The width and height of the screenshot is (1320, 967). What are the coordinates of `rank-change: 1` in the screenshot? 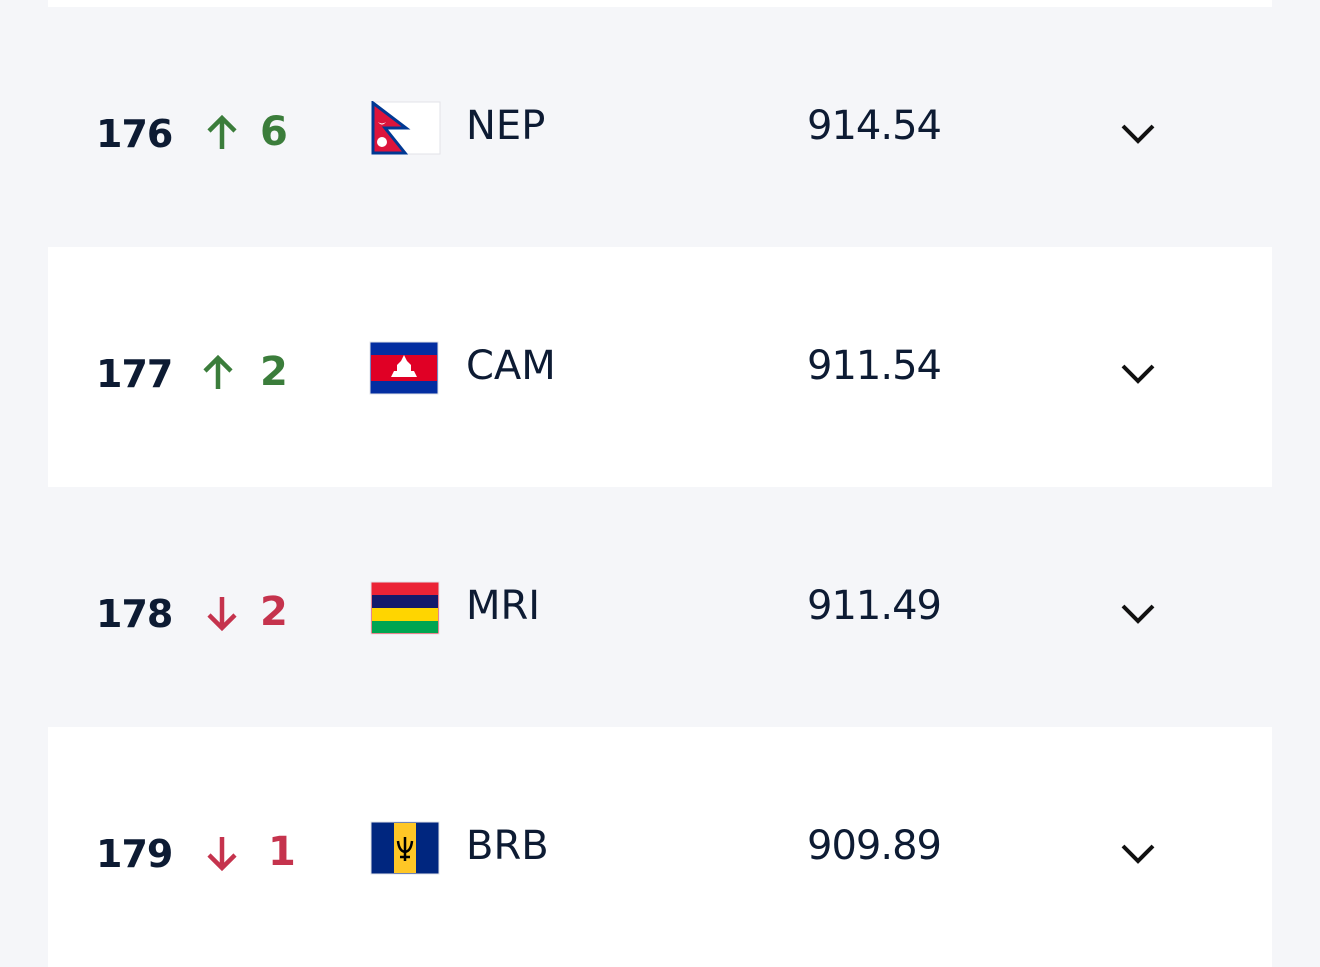 It's located at (282, 852).